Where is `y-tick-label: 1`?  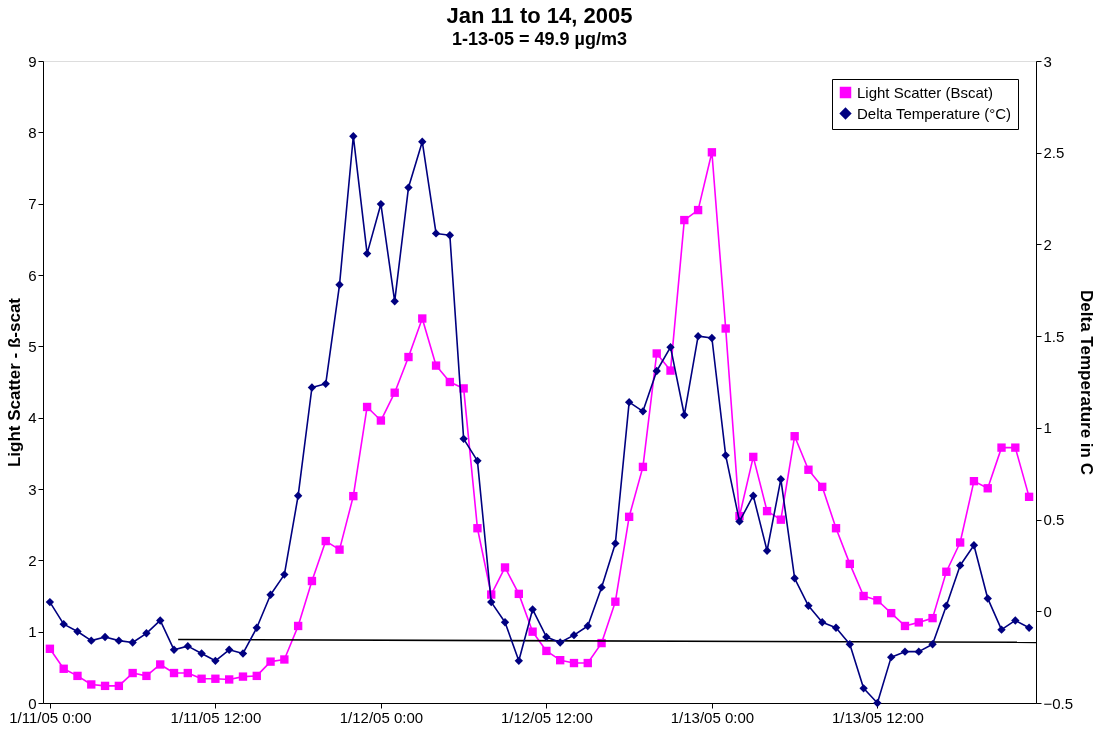
y-tick-label: 1 is located at coordinates (32, 632).